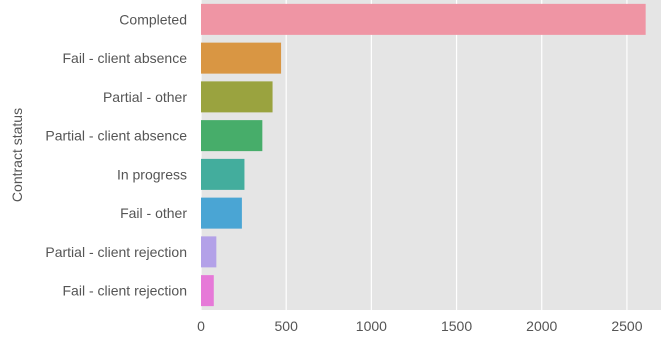 Image resolution: width=661 pixels, height=343 pixels. I want to click on y-tick-label: Fail - client absence, so click(124, 58).